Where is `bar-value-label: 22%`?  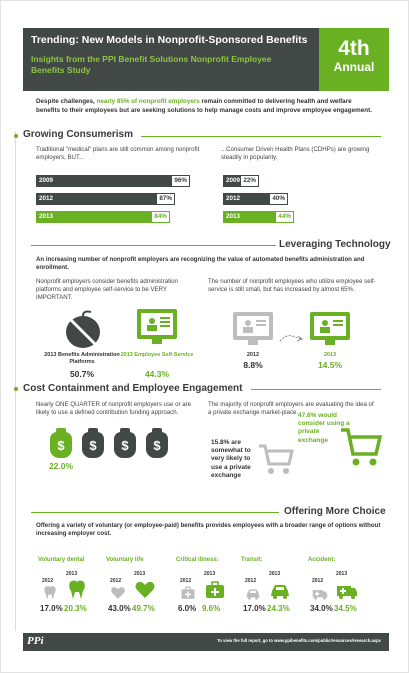
bar-value-label: 22% is located at coordinates (249, 181).